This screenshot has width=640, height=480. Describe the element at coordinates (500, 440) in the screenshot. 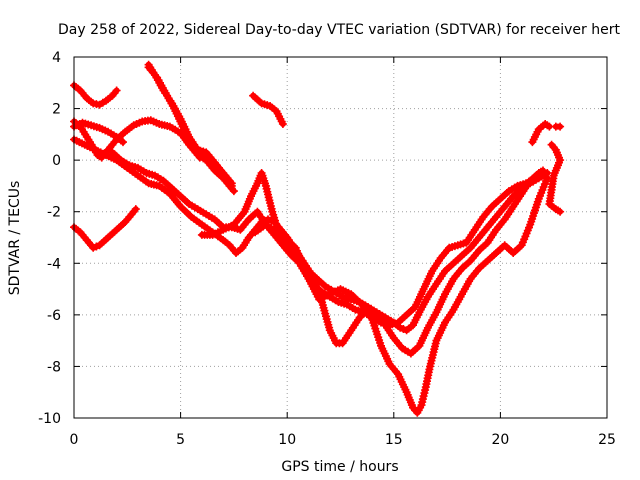

I see `x-tick-label: 20` at that location.